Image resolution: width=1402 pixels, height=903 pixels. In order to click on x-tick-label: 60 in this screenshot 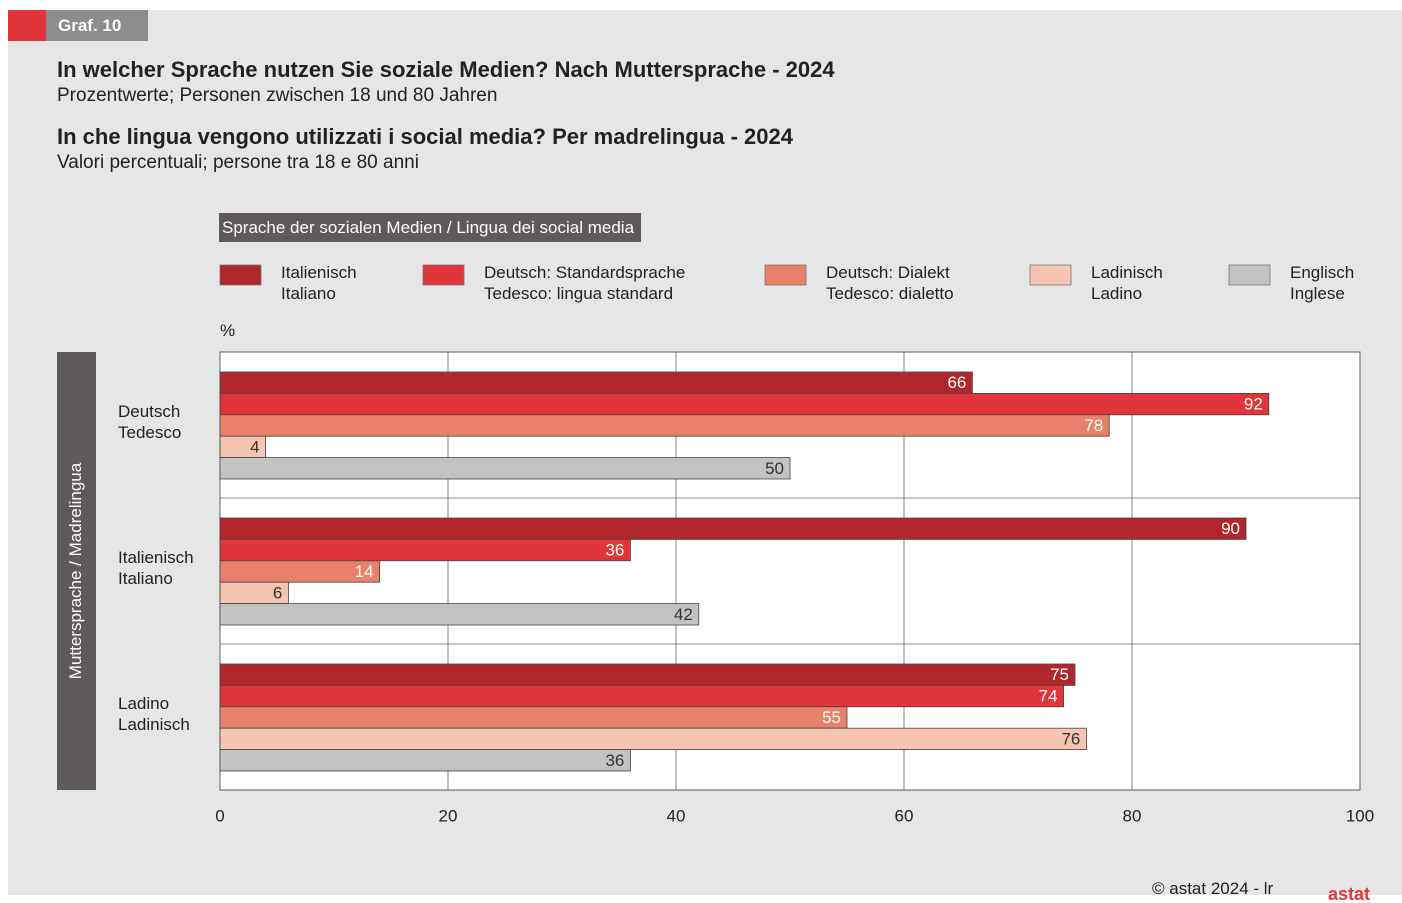, I will do `click(904, 815)`.